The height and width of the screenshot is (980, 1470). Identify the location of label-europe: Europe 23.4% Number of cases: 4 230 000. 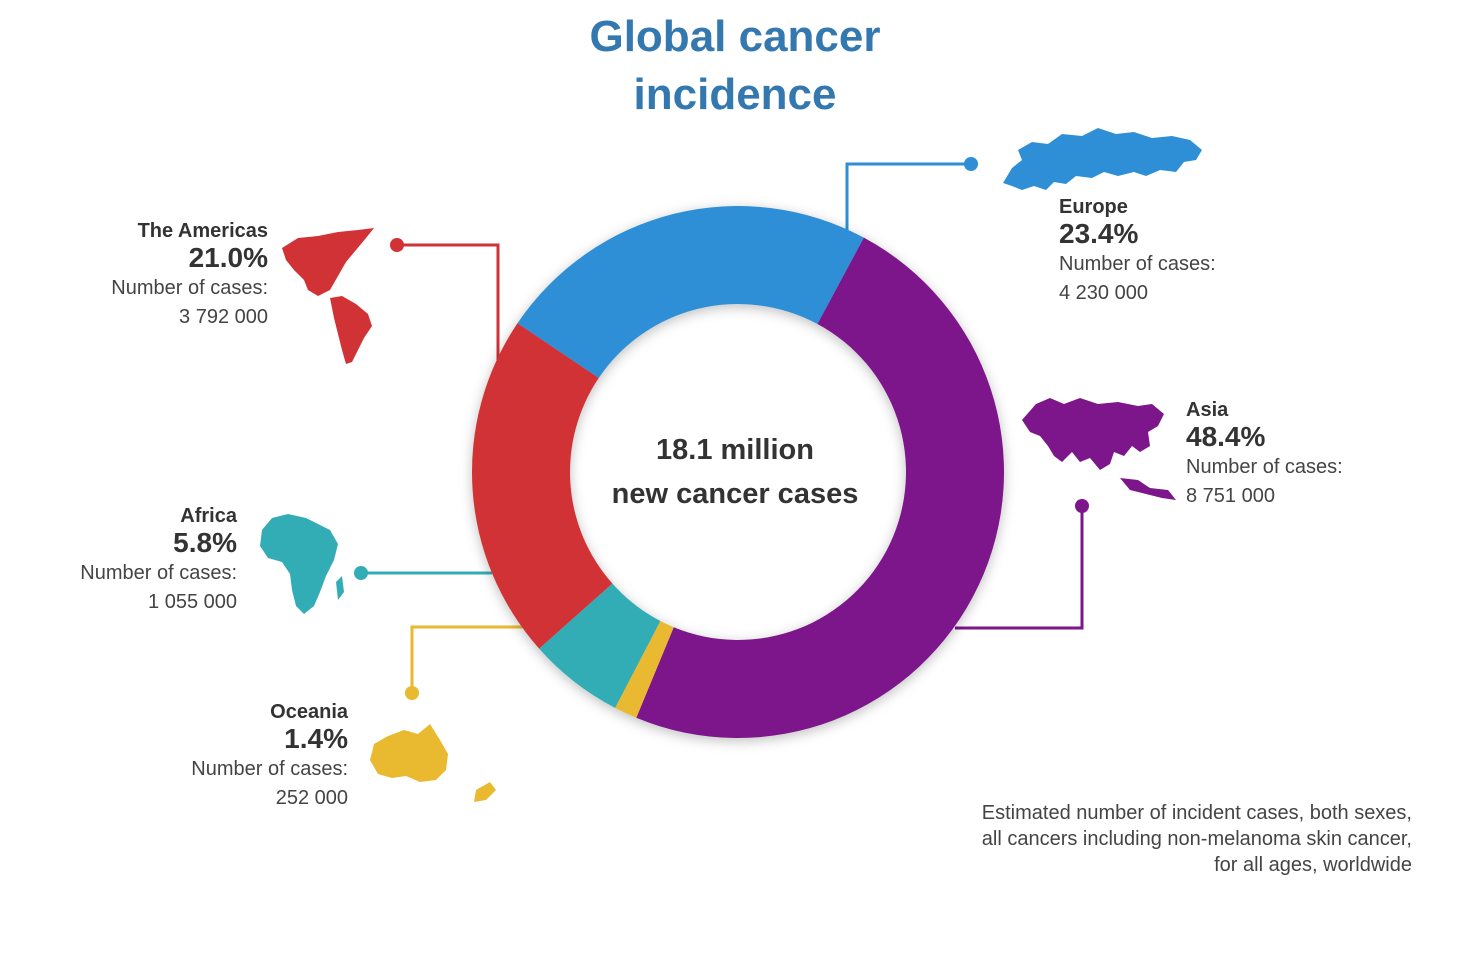
(1137, 251).